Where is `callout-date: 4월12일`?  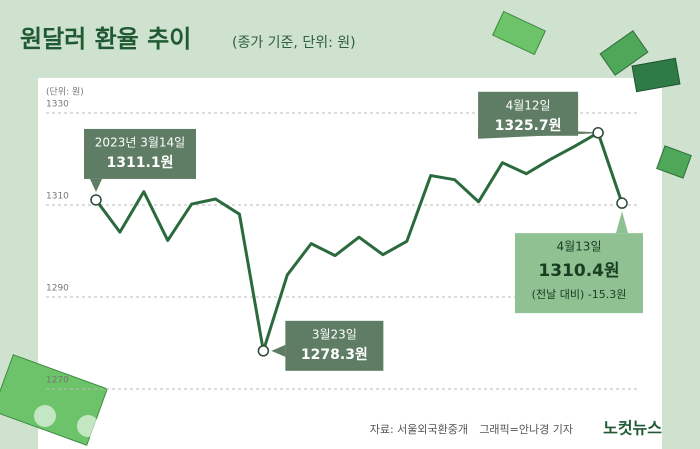 callout-date: 4월12일 is located at coordinates (528, 105).